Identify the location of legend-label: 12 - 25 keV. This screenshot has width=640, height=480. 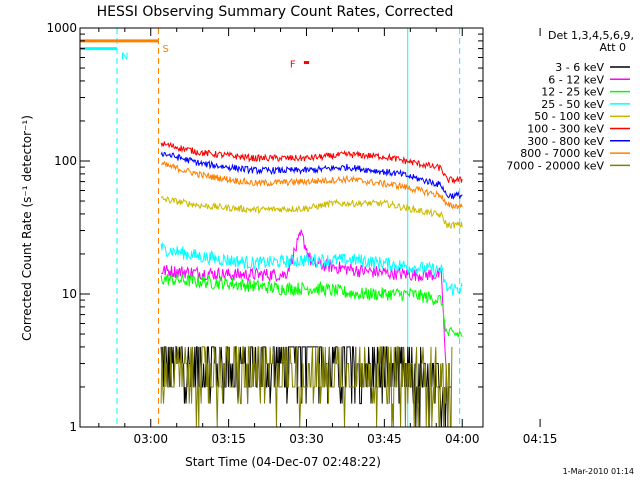
(572, 92).